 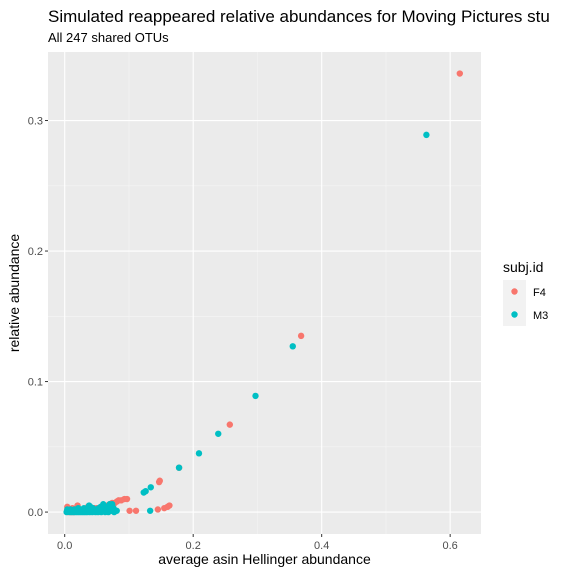 I want to click on legend-label-f4: F4, so click(x=539, y=293).